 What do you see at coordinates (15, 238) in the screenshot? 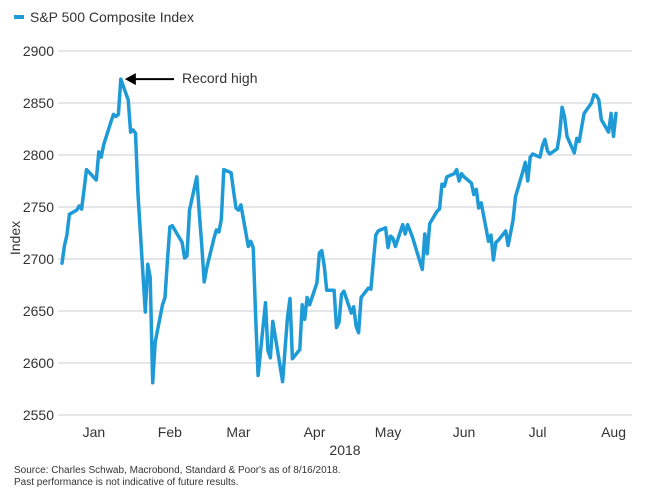
I see `y-axis-title: Index` at bounding box center [15, 238].